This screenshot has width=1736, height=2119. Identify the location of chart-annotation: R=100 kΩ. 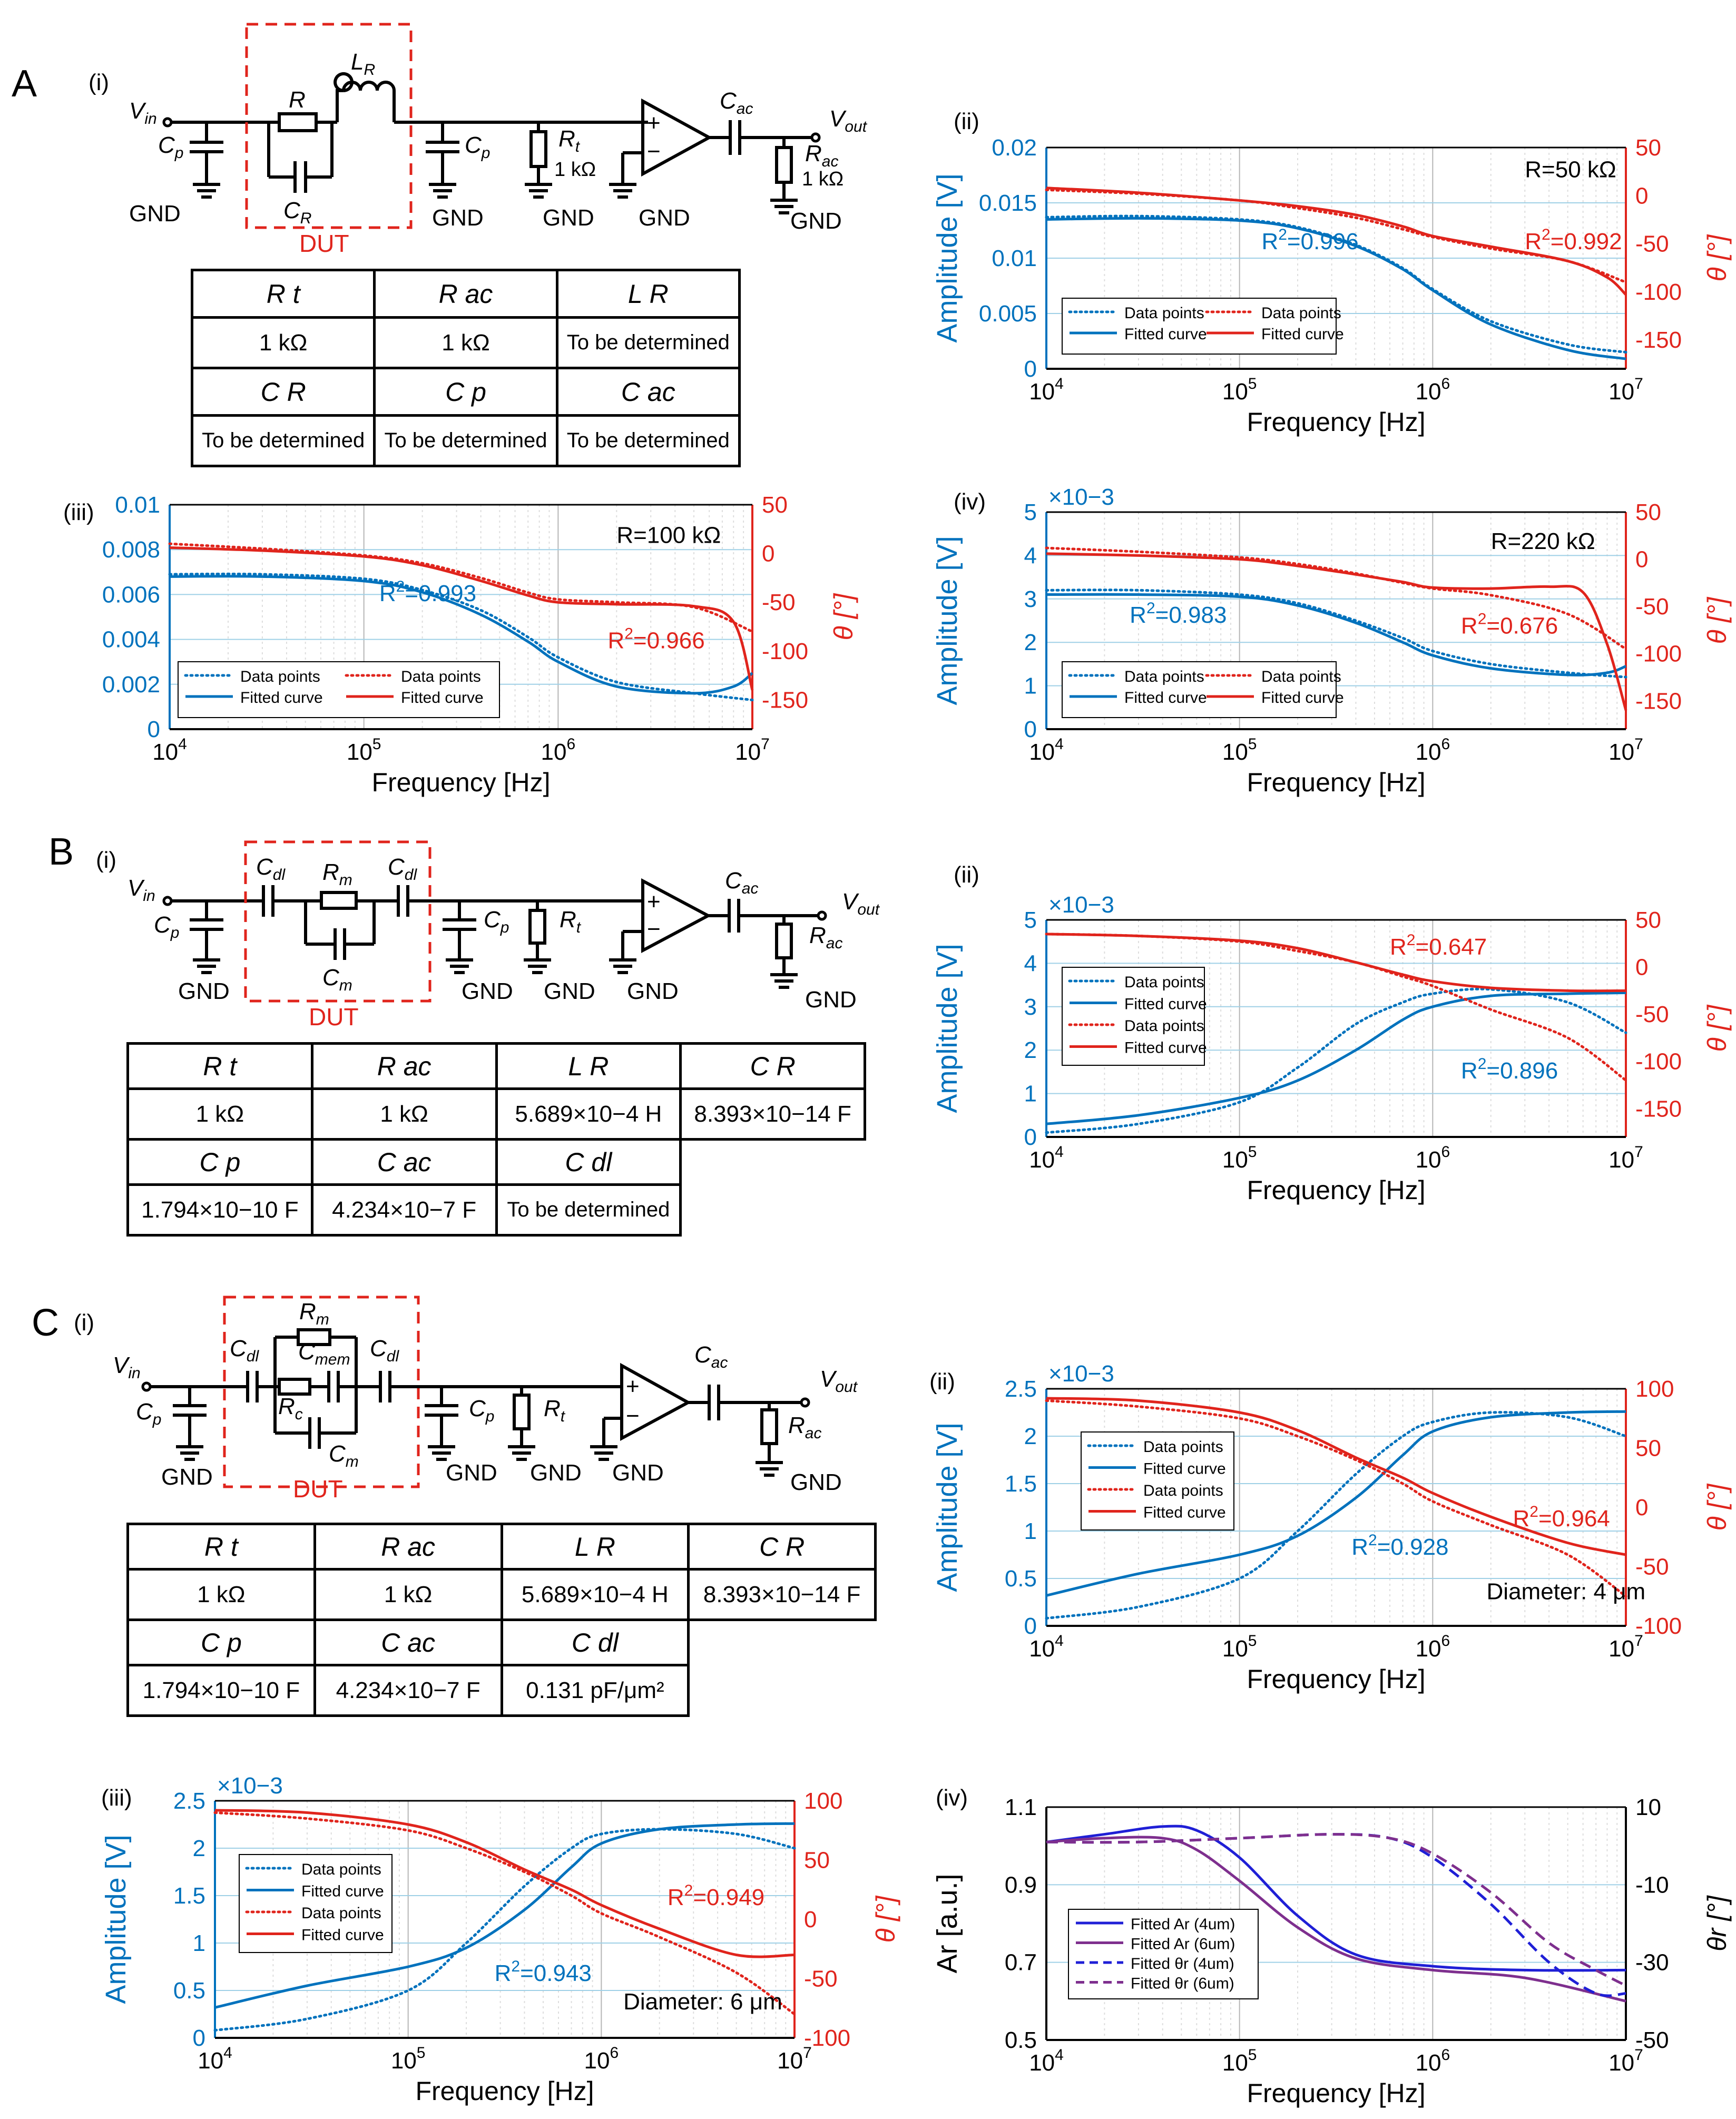
(669, 535).